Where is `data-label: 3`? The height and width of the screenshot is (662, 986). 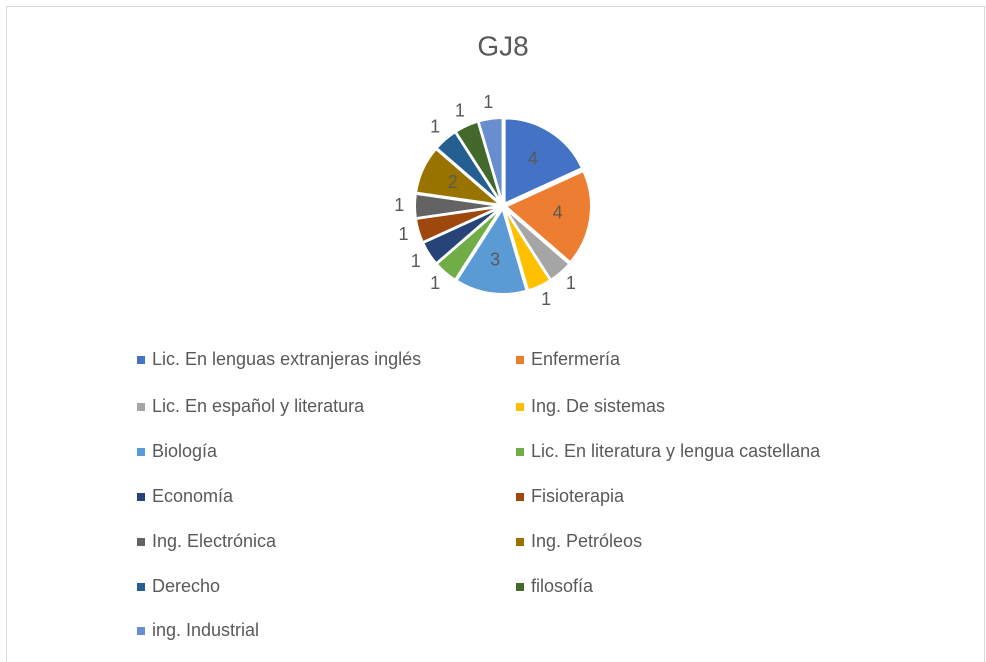 data-label: 3 is located at coordinates (495, 259).